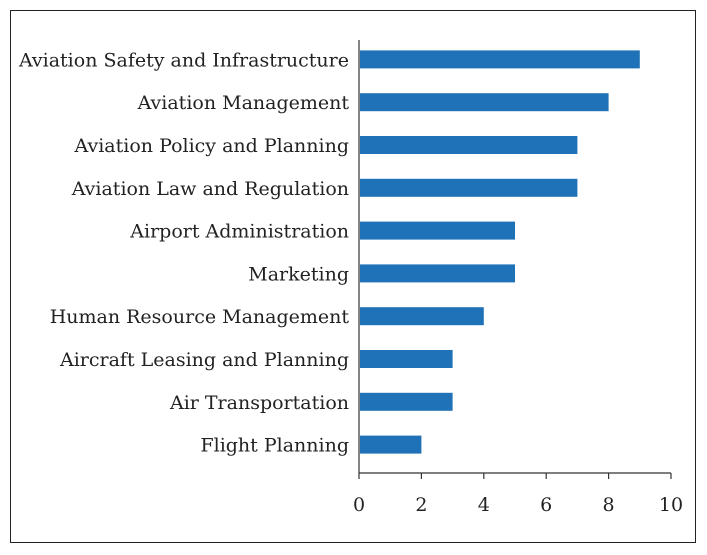 This screenshot has width=707, height=555. I want to click on x-tick-label-10: 10, so click(671, 505).